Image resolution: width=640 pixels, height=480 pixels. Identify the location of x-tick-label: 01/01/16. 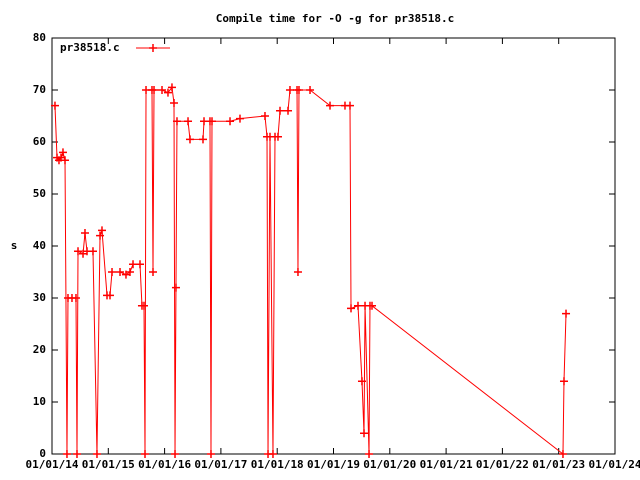
(164, 464).